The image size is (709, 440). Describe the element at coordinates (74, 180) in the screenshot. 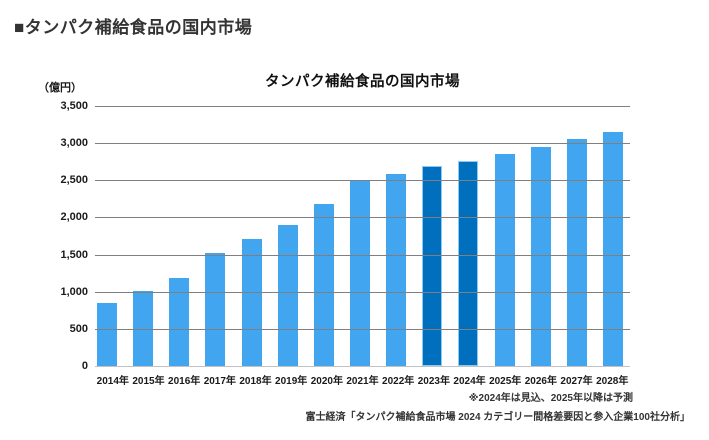

I see `y-tick-label: 2,500` at that location.